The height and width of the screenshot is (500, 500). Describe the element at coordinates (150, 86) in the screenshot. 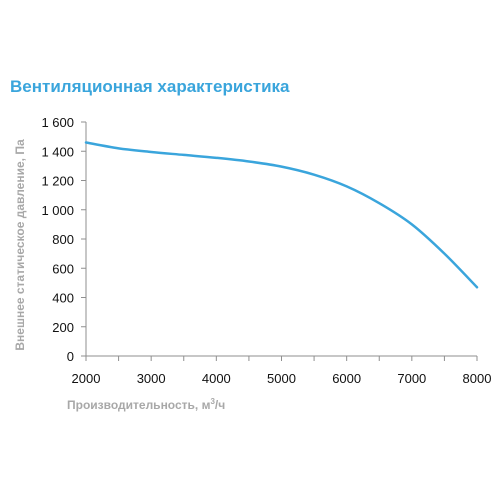

I see `chart-title: Вентиляционная характеристика` at that location.